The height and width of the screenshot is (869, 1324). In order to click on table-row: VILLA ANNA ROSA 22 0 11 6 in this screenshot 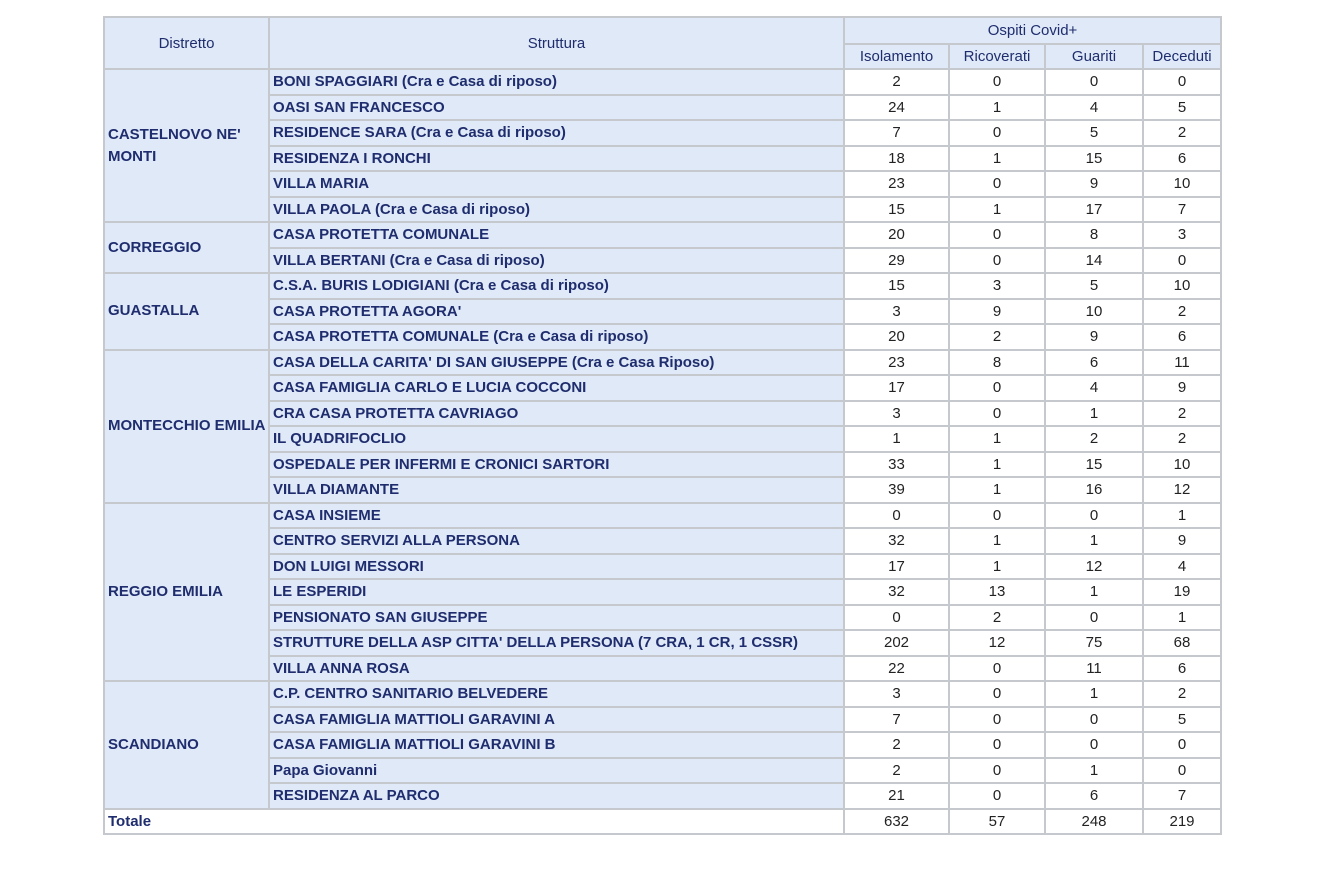, I will do `click(663, 668)`.